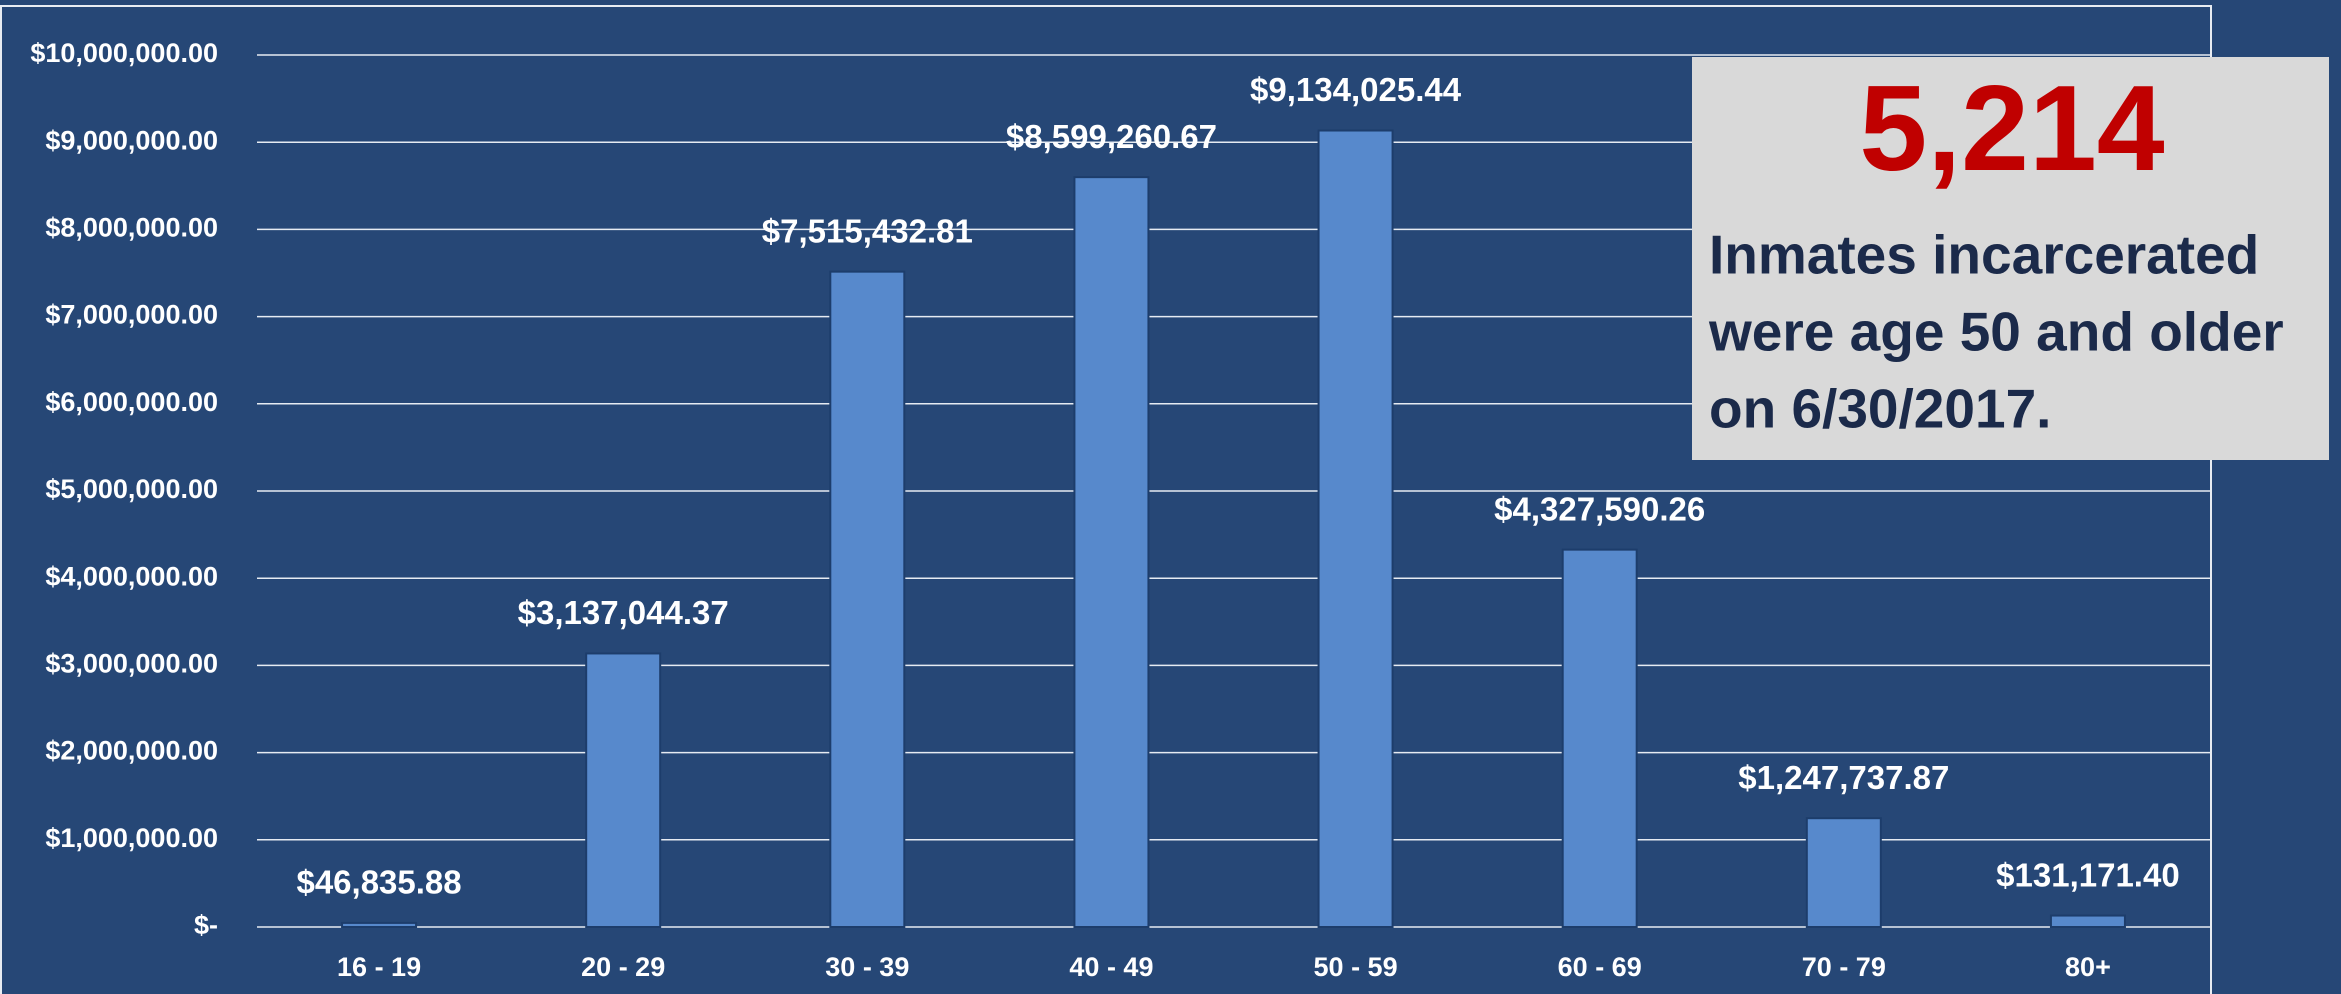 The width and height of the screenshot is (2341, 994). I want to click on data-label: $4,327,590.26, so click(1599, 508).